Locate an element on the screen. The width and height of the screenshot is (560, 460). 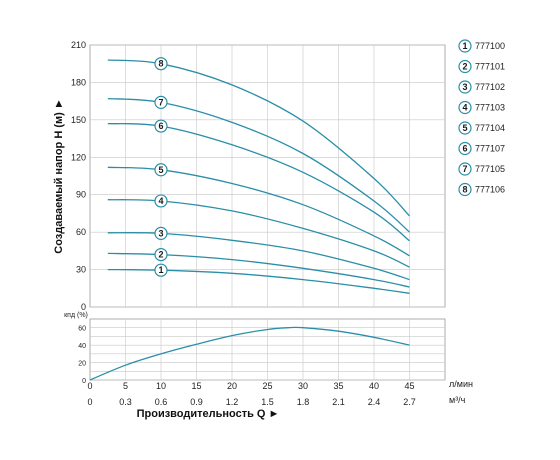
curve-marker-5: 5 is located at coordinates (161, 170).